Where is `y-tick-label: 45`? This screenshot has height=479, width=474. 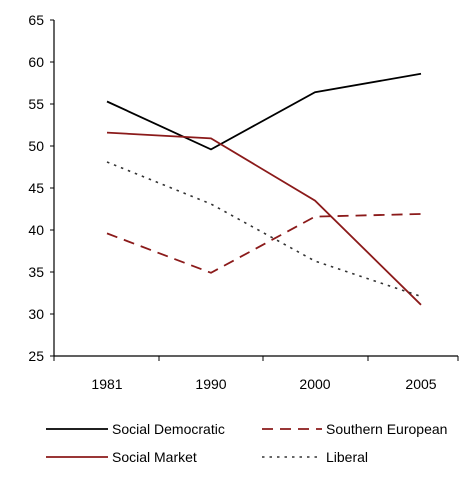
y-tick-label: 45 is located at coordinates (36, 188).